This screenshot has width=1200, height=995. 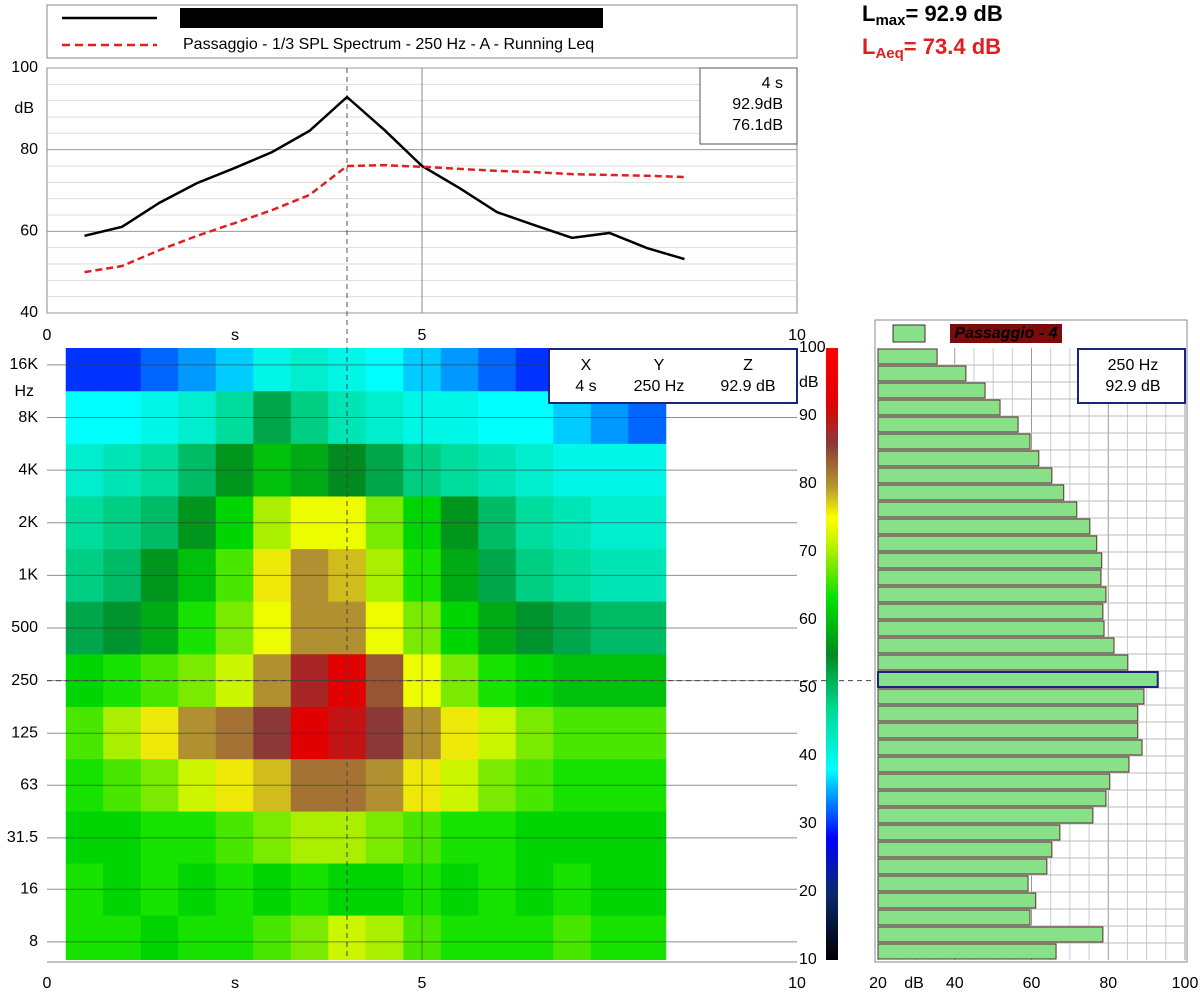 What do you see at coordinates (808, 823) in the screenshot?
I see `colorbar-tick-label: 30` at bounding box center [808, 823].